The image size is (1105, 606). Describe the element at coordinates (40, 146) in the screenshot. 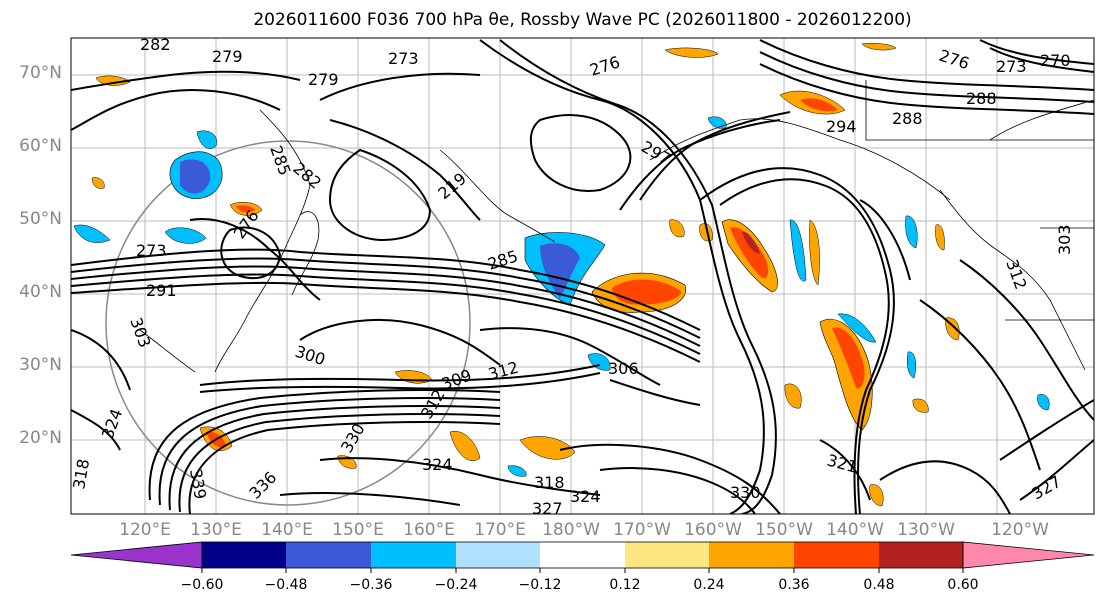

I see `lat-label: 60°N` at that location.